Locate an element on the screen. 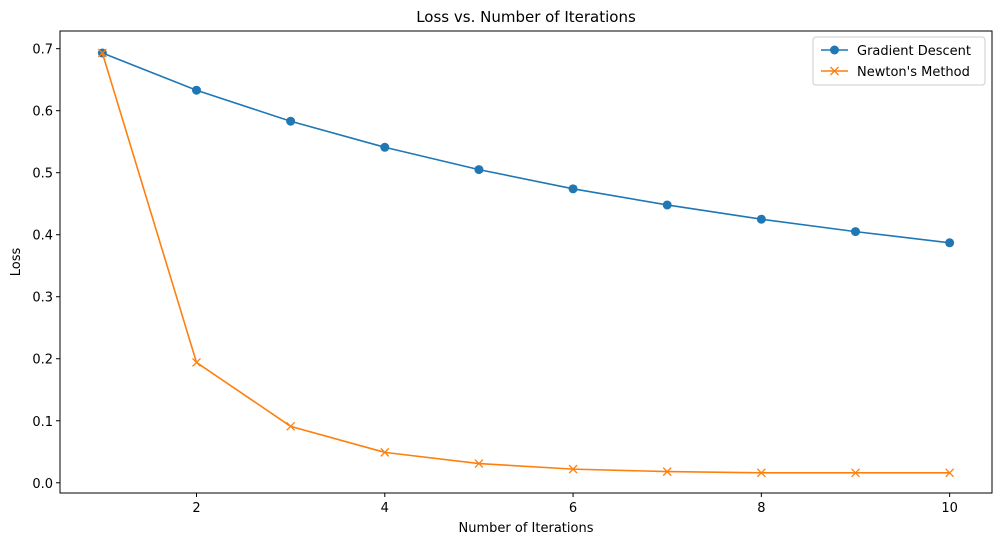  x-axis-label: Number of Iterations is located at coordinates (526, 528).